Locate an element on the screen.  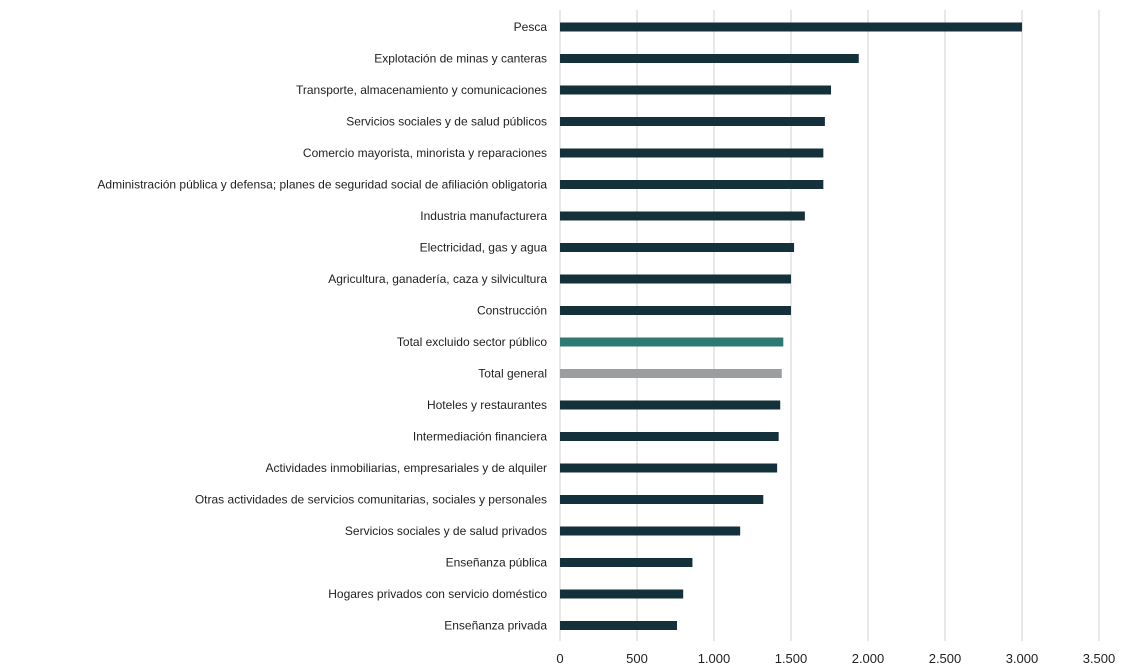
x-tick-label: 500 is located at coordinates (637, 658).